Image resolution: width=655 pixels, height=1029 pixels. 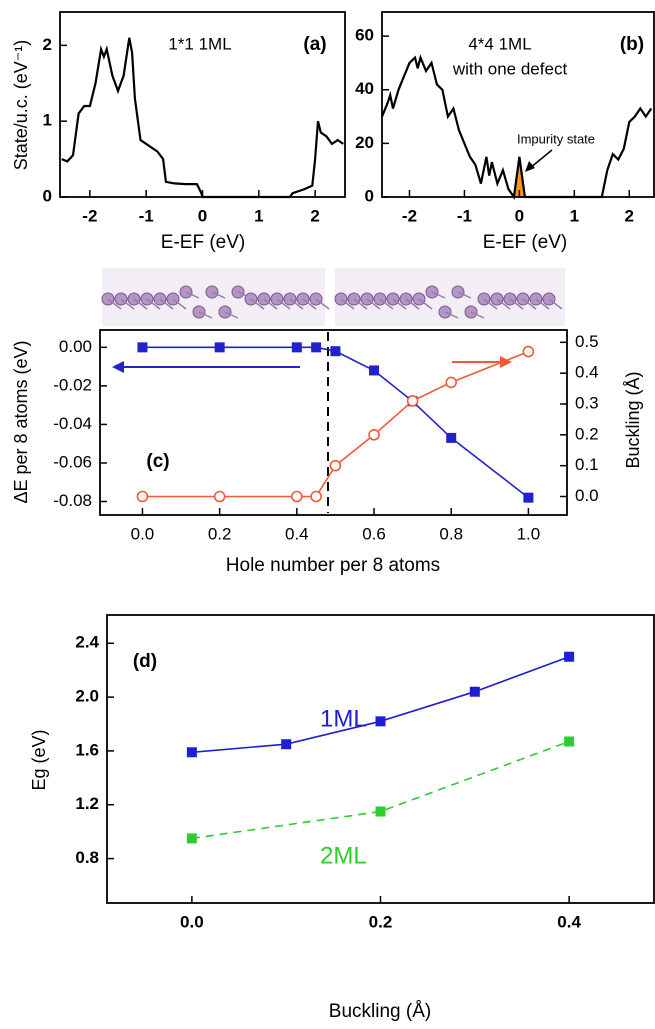 I want to click on y-tick-label: 40, so click(x=364, y=88).